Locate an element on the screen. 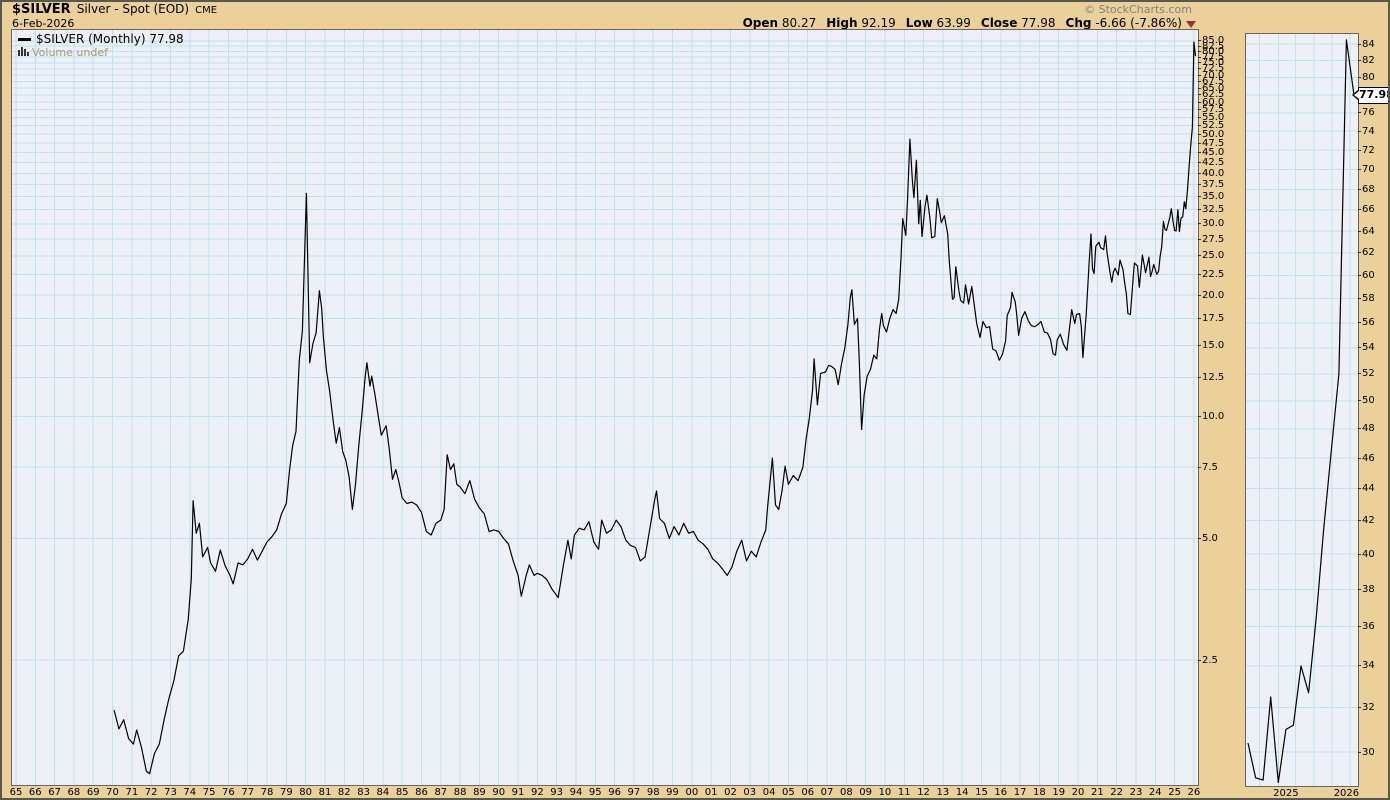  inset-y-tick-label: 60 is located at coordinates (1366, 275).